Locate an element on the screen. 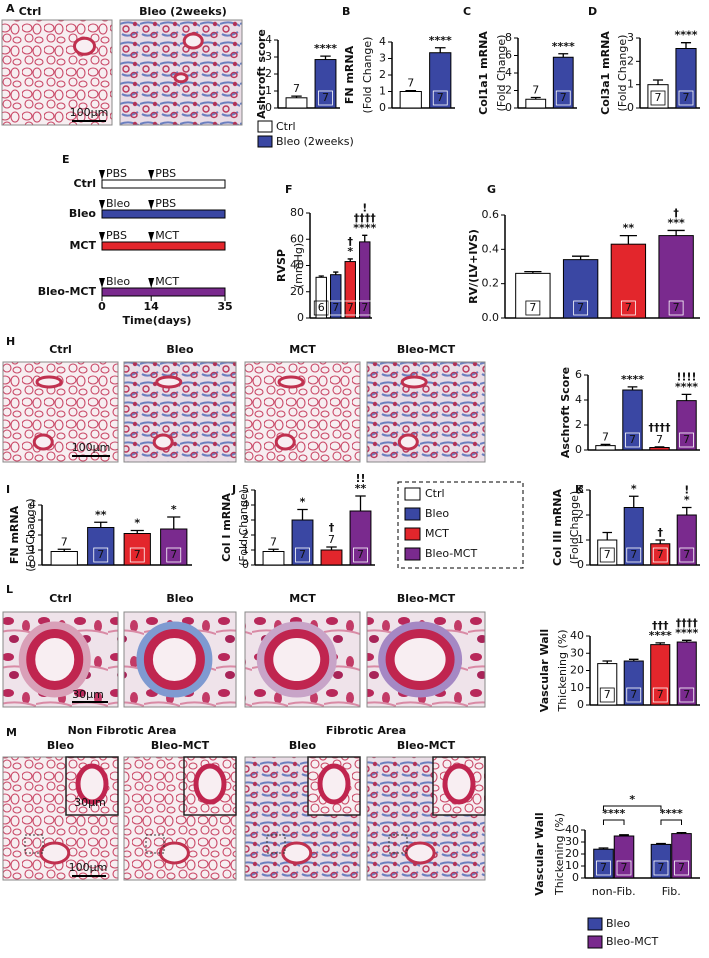 The height and width of the screenshot is (958, 709). significance-label: ! is located at coordinates (686, 490).